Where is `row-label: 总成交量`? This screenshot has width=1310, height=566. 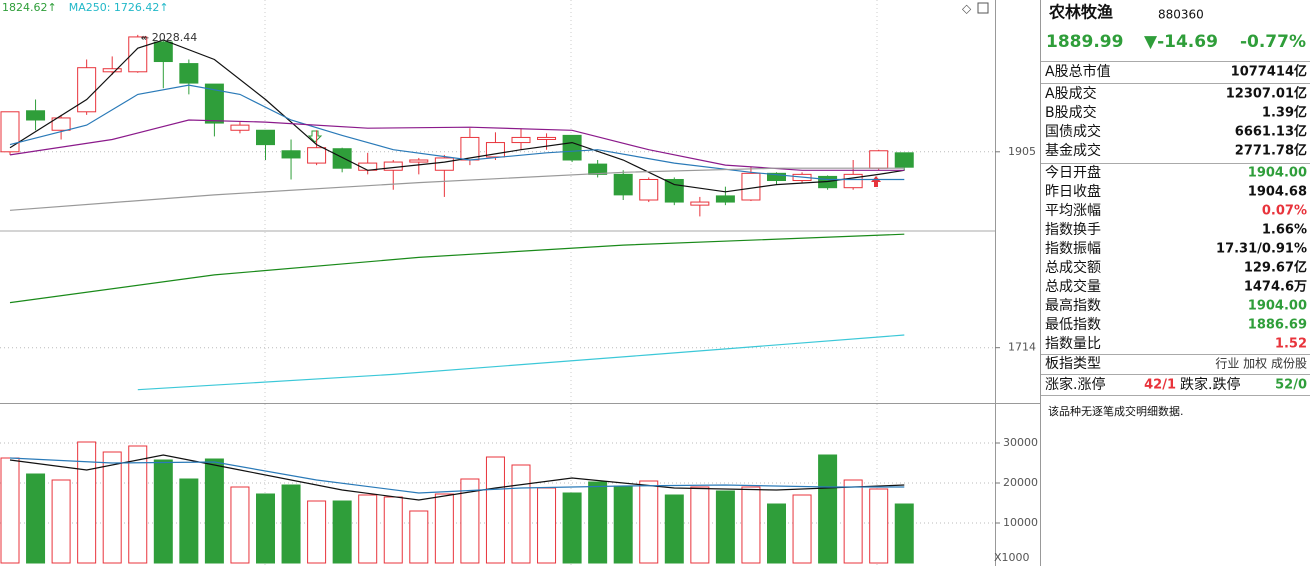 row-label: 总成交量 is located at coordinates (1073, 286).